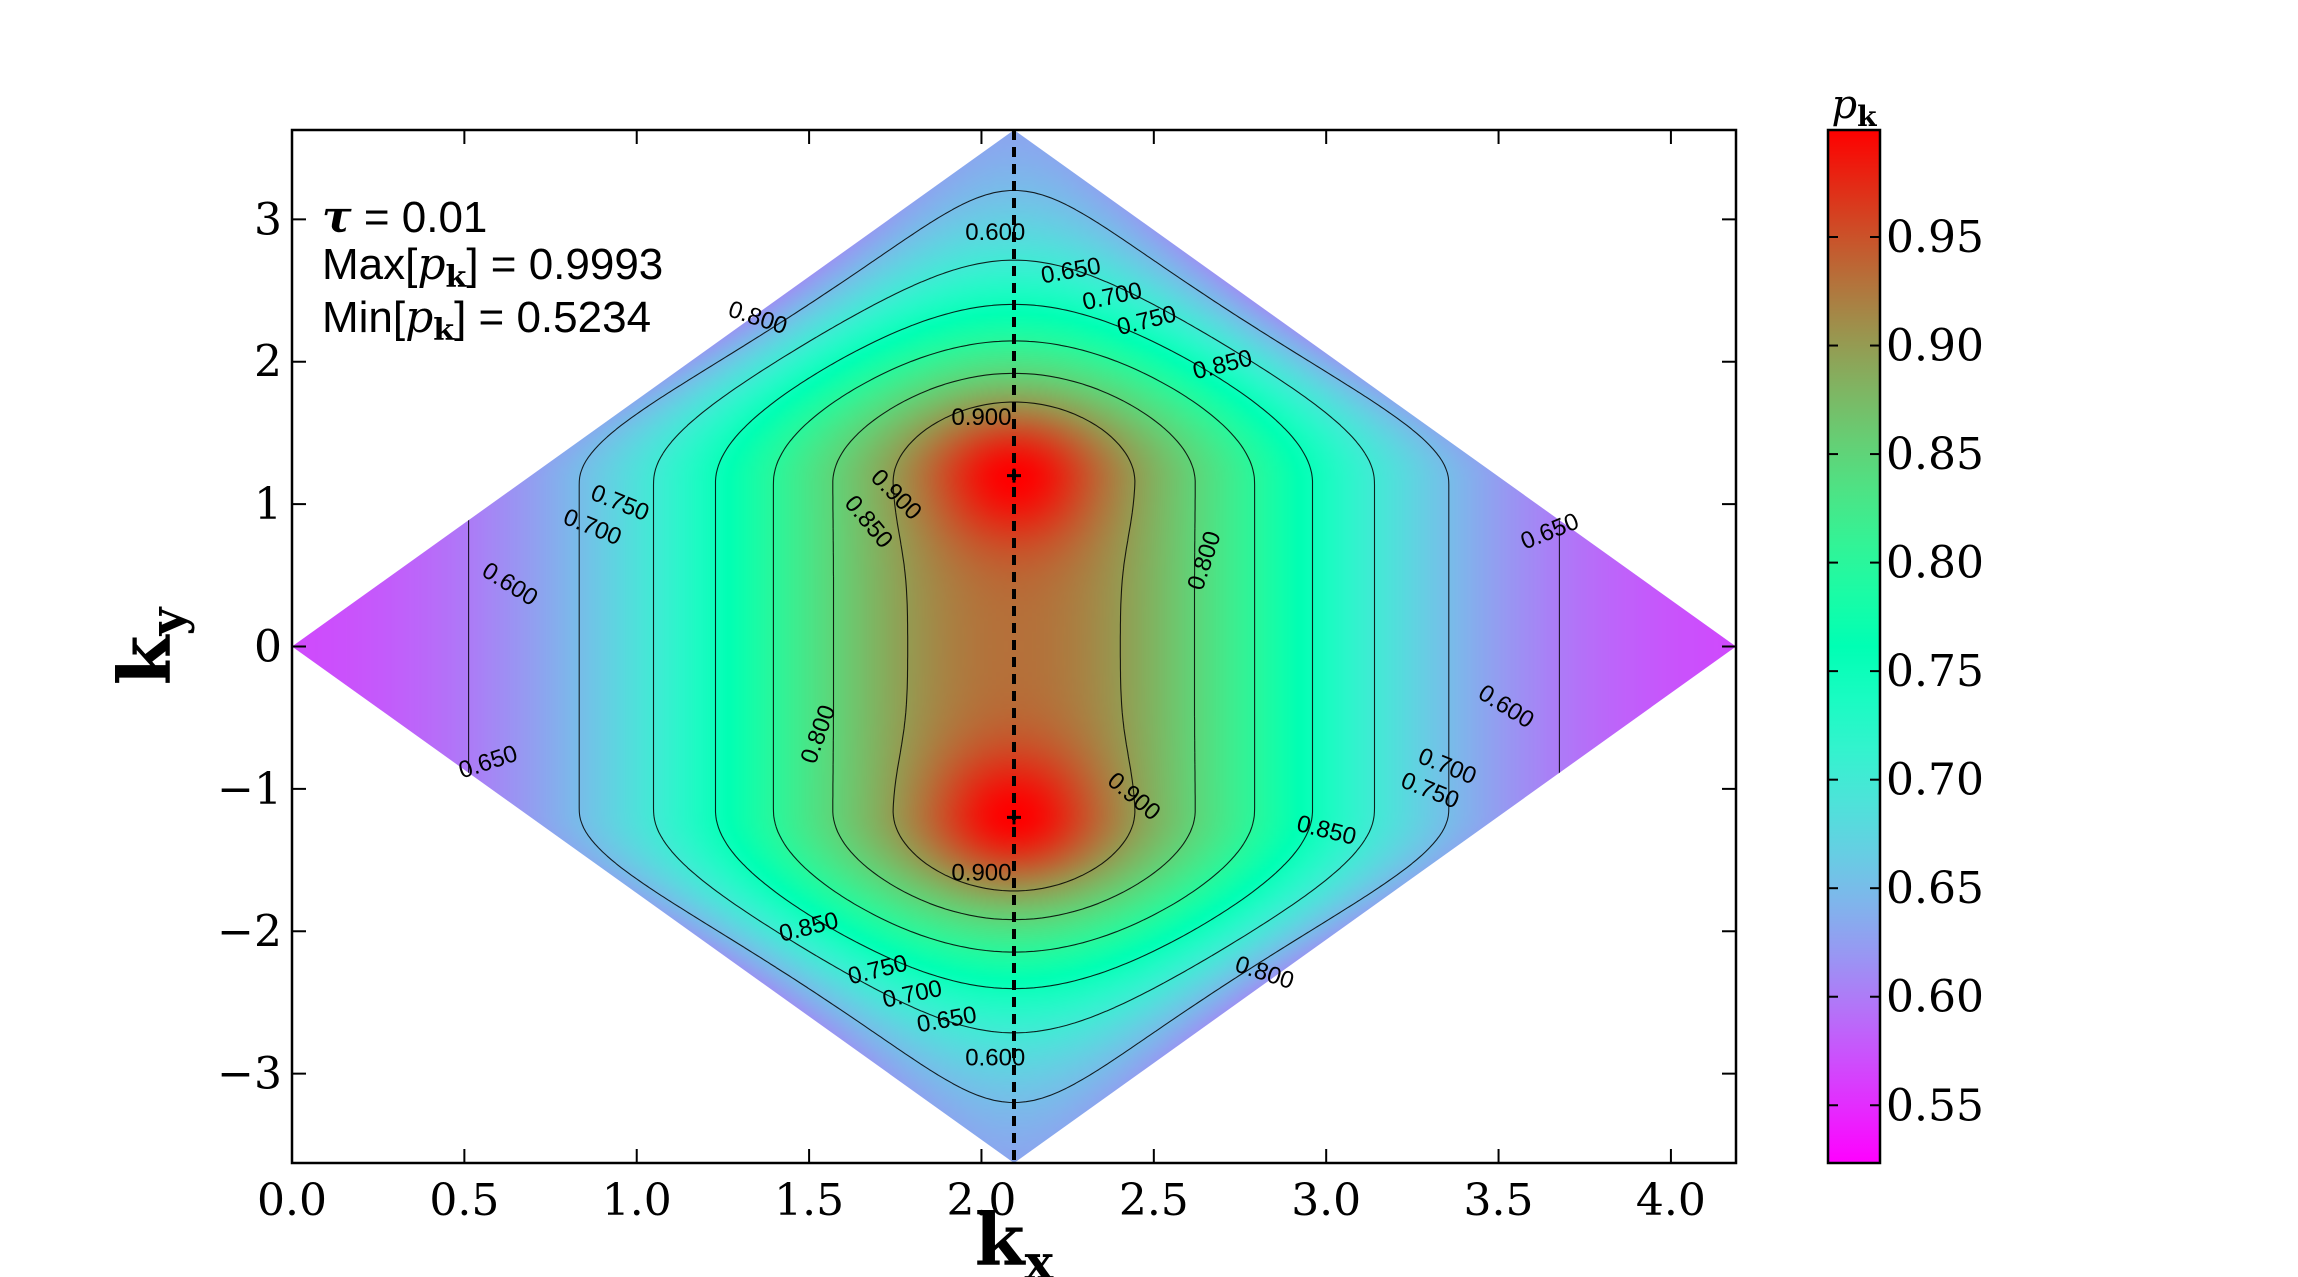 The height and width of the screenshot is (1277, 2298). Describe the element at coordinates (995, 1058) in the screenshot. I see `contour-label-27: 0.600` at that location.